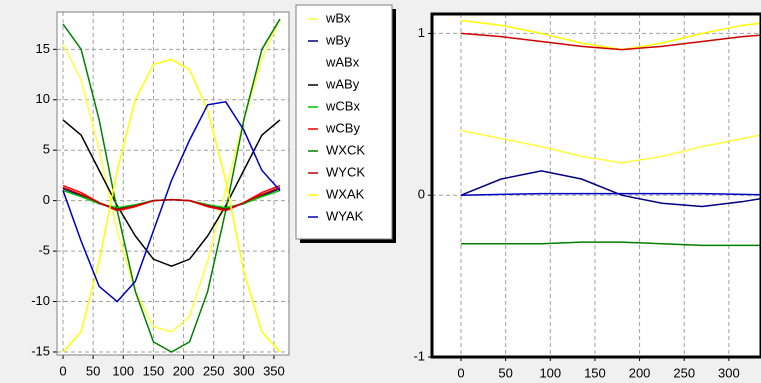 This screenshot has height=383, width=761. What do you see at coordinates (46, 149) in the screenshot?
I see `y-tick-label: 5` at bounding box center [46, 149].